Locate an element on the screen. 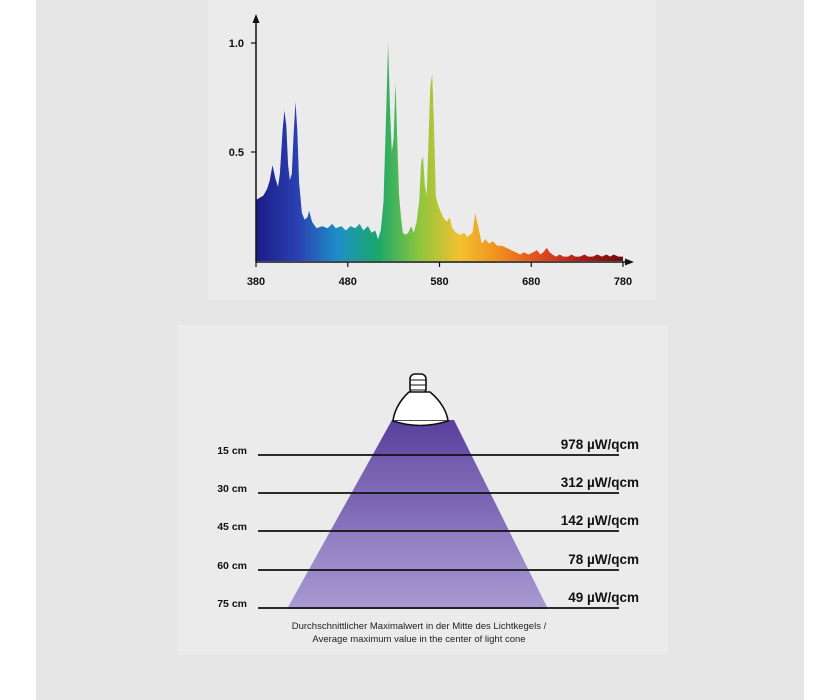 The width and height of the screenshot is (840, 700). distance-label: 60 cm is located at coordinates (232, 566).